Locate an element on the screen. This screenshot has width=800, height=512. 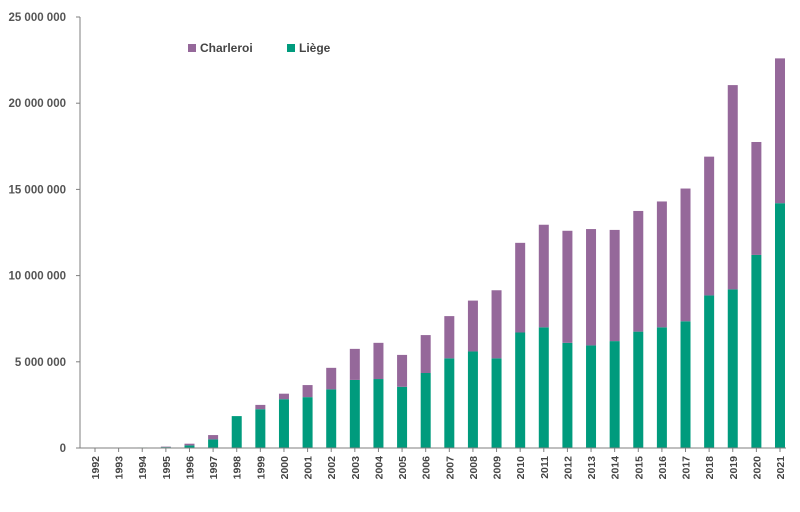
x-tick-label: 2004 is located at coordinates (379, 468).